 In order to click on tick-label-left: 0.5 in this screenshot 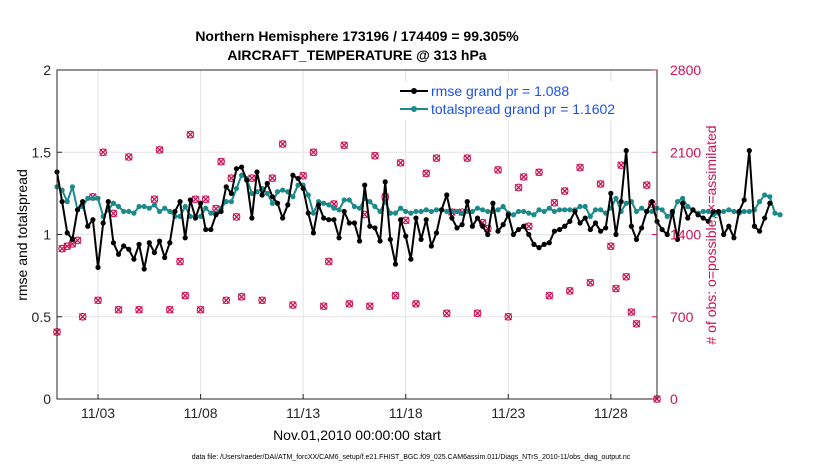, I will do `click(42, 317)`.